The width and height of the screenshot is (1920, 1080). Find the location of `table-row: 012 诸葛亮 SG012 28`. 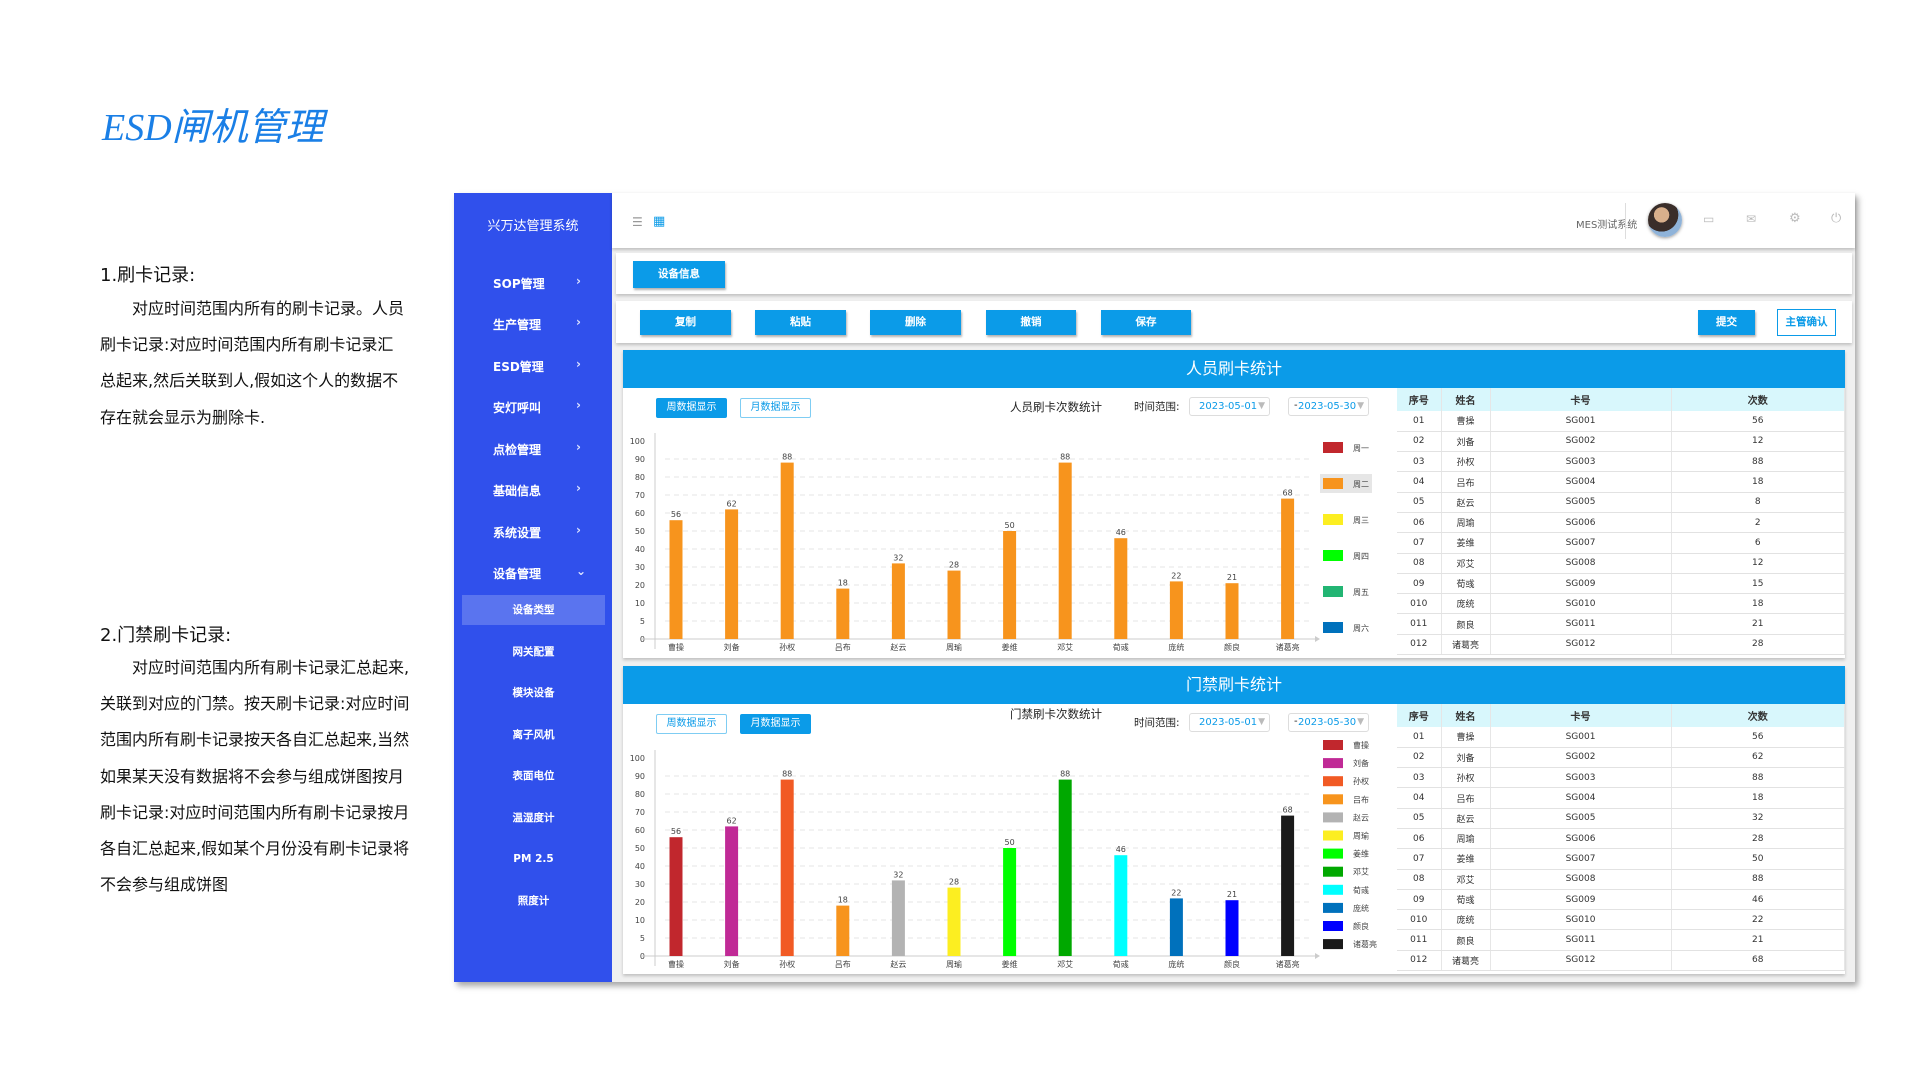

table-row: 012 诸葛亮 SG012 28 is located at coordinates (1621, 645).